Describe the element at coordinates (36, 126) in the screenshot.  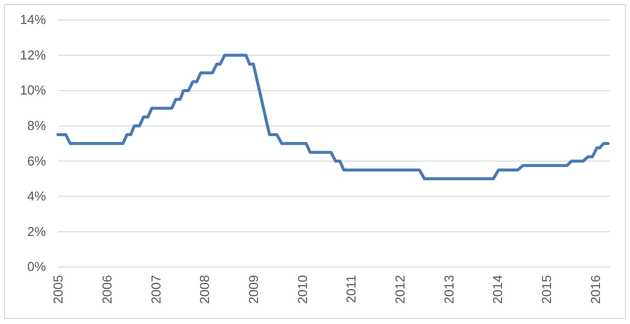
I see `y-tick-label: 8%` at that location.